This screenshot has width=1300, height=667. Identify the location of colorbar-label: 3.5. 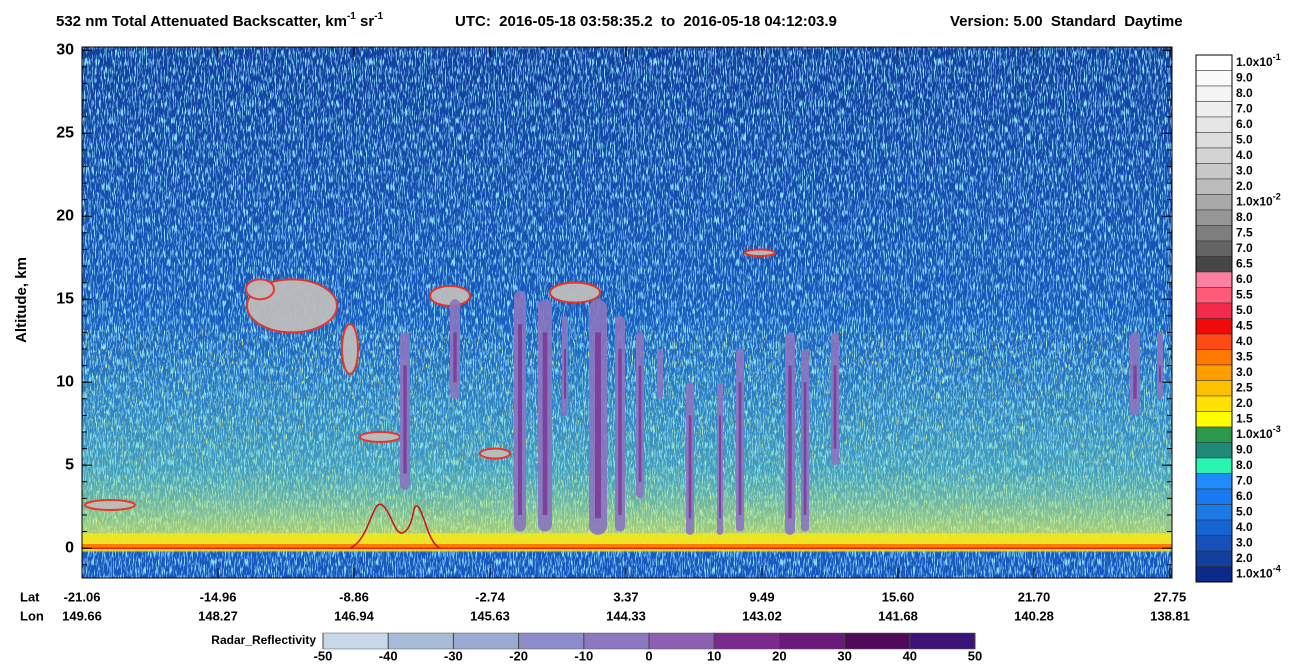
(1244, 356).